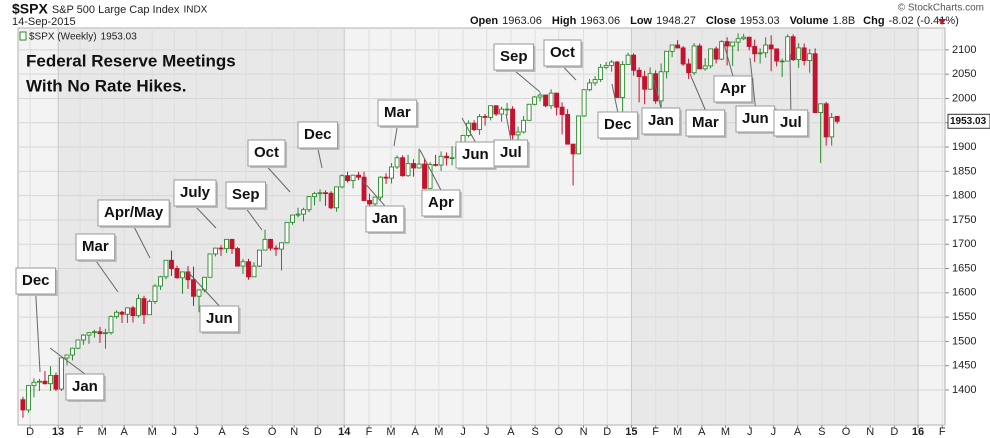 The image size is (990, 438). What do you see at coordinates (600, 21) in the screenshot?
I see `header-high: 1963.06` at bounding box center [600, 21].